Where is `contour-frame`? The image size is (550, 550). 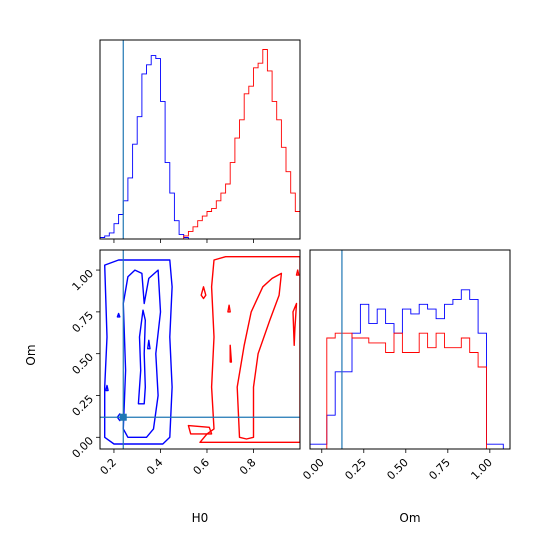
contour-frame is located at coordinates (200, 349).